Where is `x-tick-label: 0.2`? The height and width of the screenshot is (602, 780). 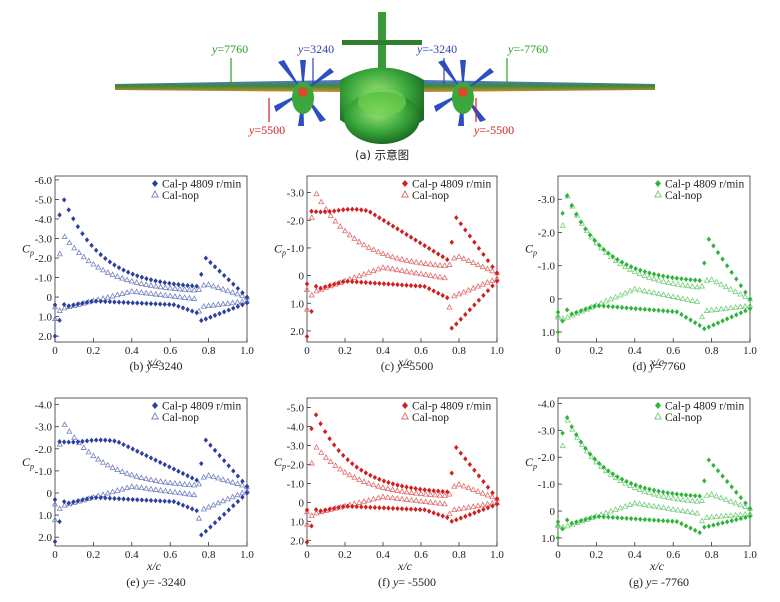 x-tick-label: 0.2 is located at coordinates (597, 555).